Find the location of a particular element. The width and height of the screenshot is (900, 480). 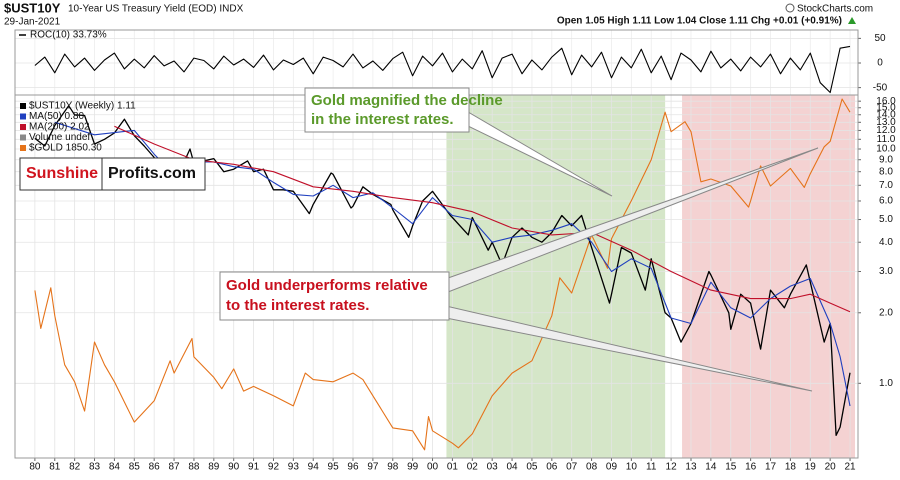

x-tick-label: 00 is located at coordinates (433, 467).